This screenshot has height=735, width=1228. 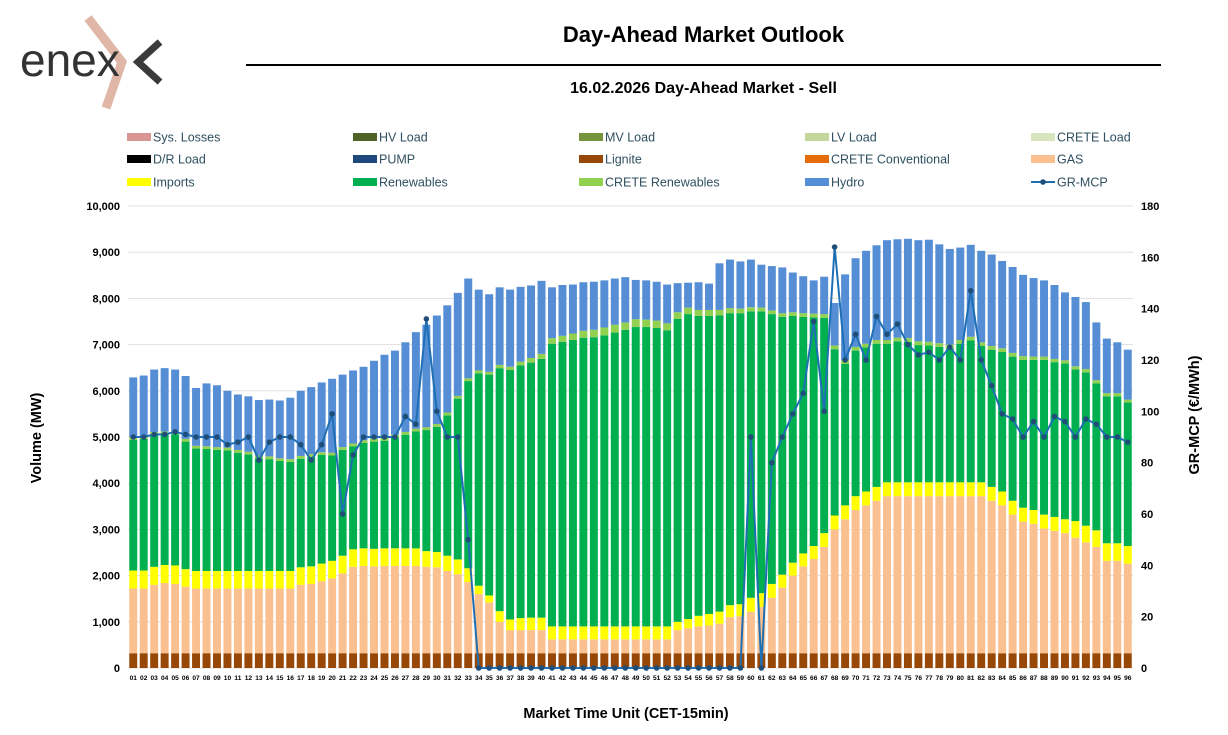 What do you see at coordinates (106, 299) in the screenshot?
I see `y-tick-label: 8,000` at bounding box center [106, 299].